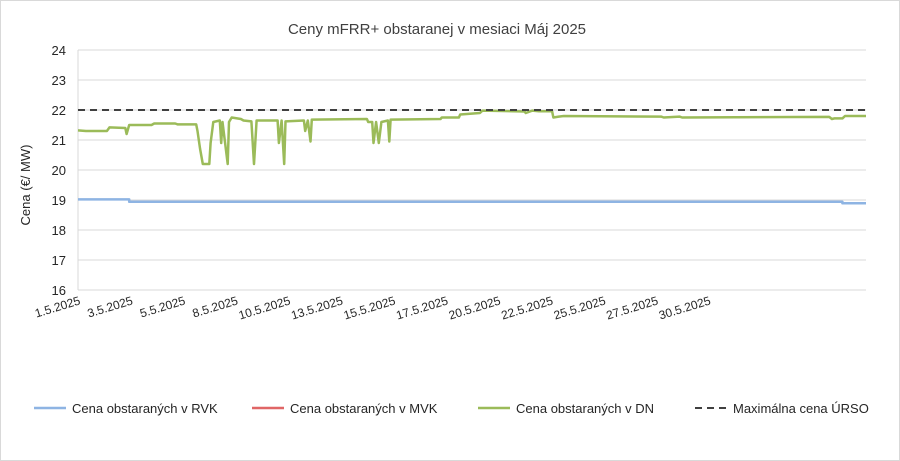 The height and width of the screenshot is (461, 900). Describe the element at coordinates (59, 50) in the screenshot. I see `y-tick-label: 24` at that location.